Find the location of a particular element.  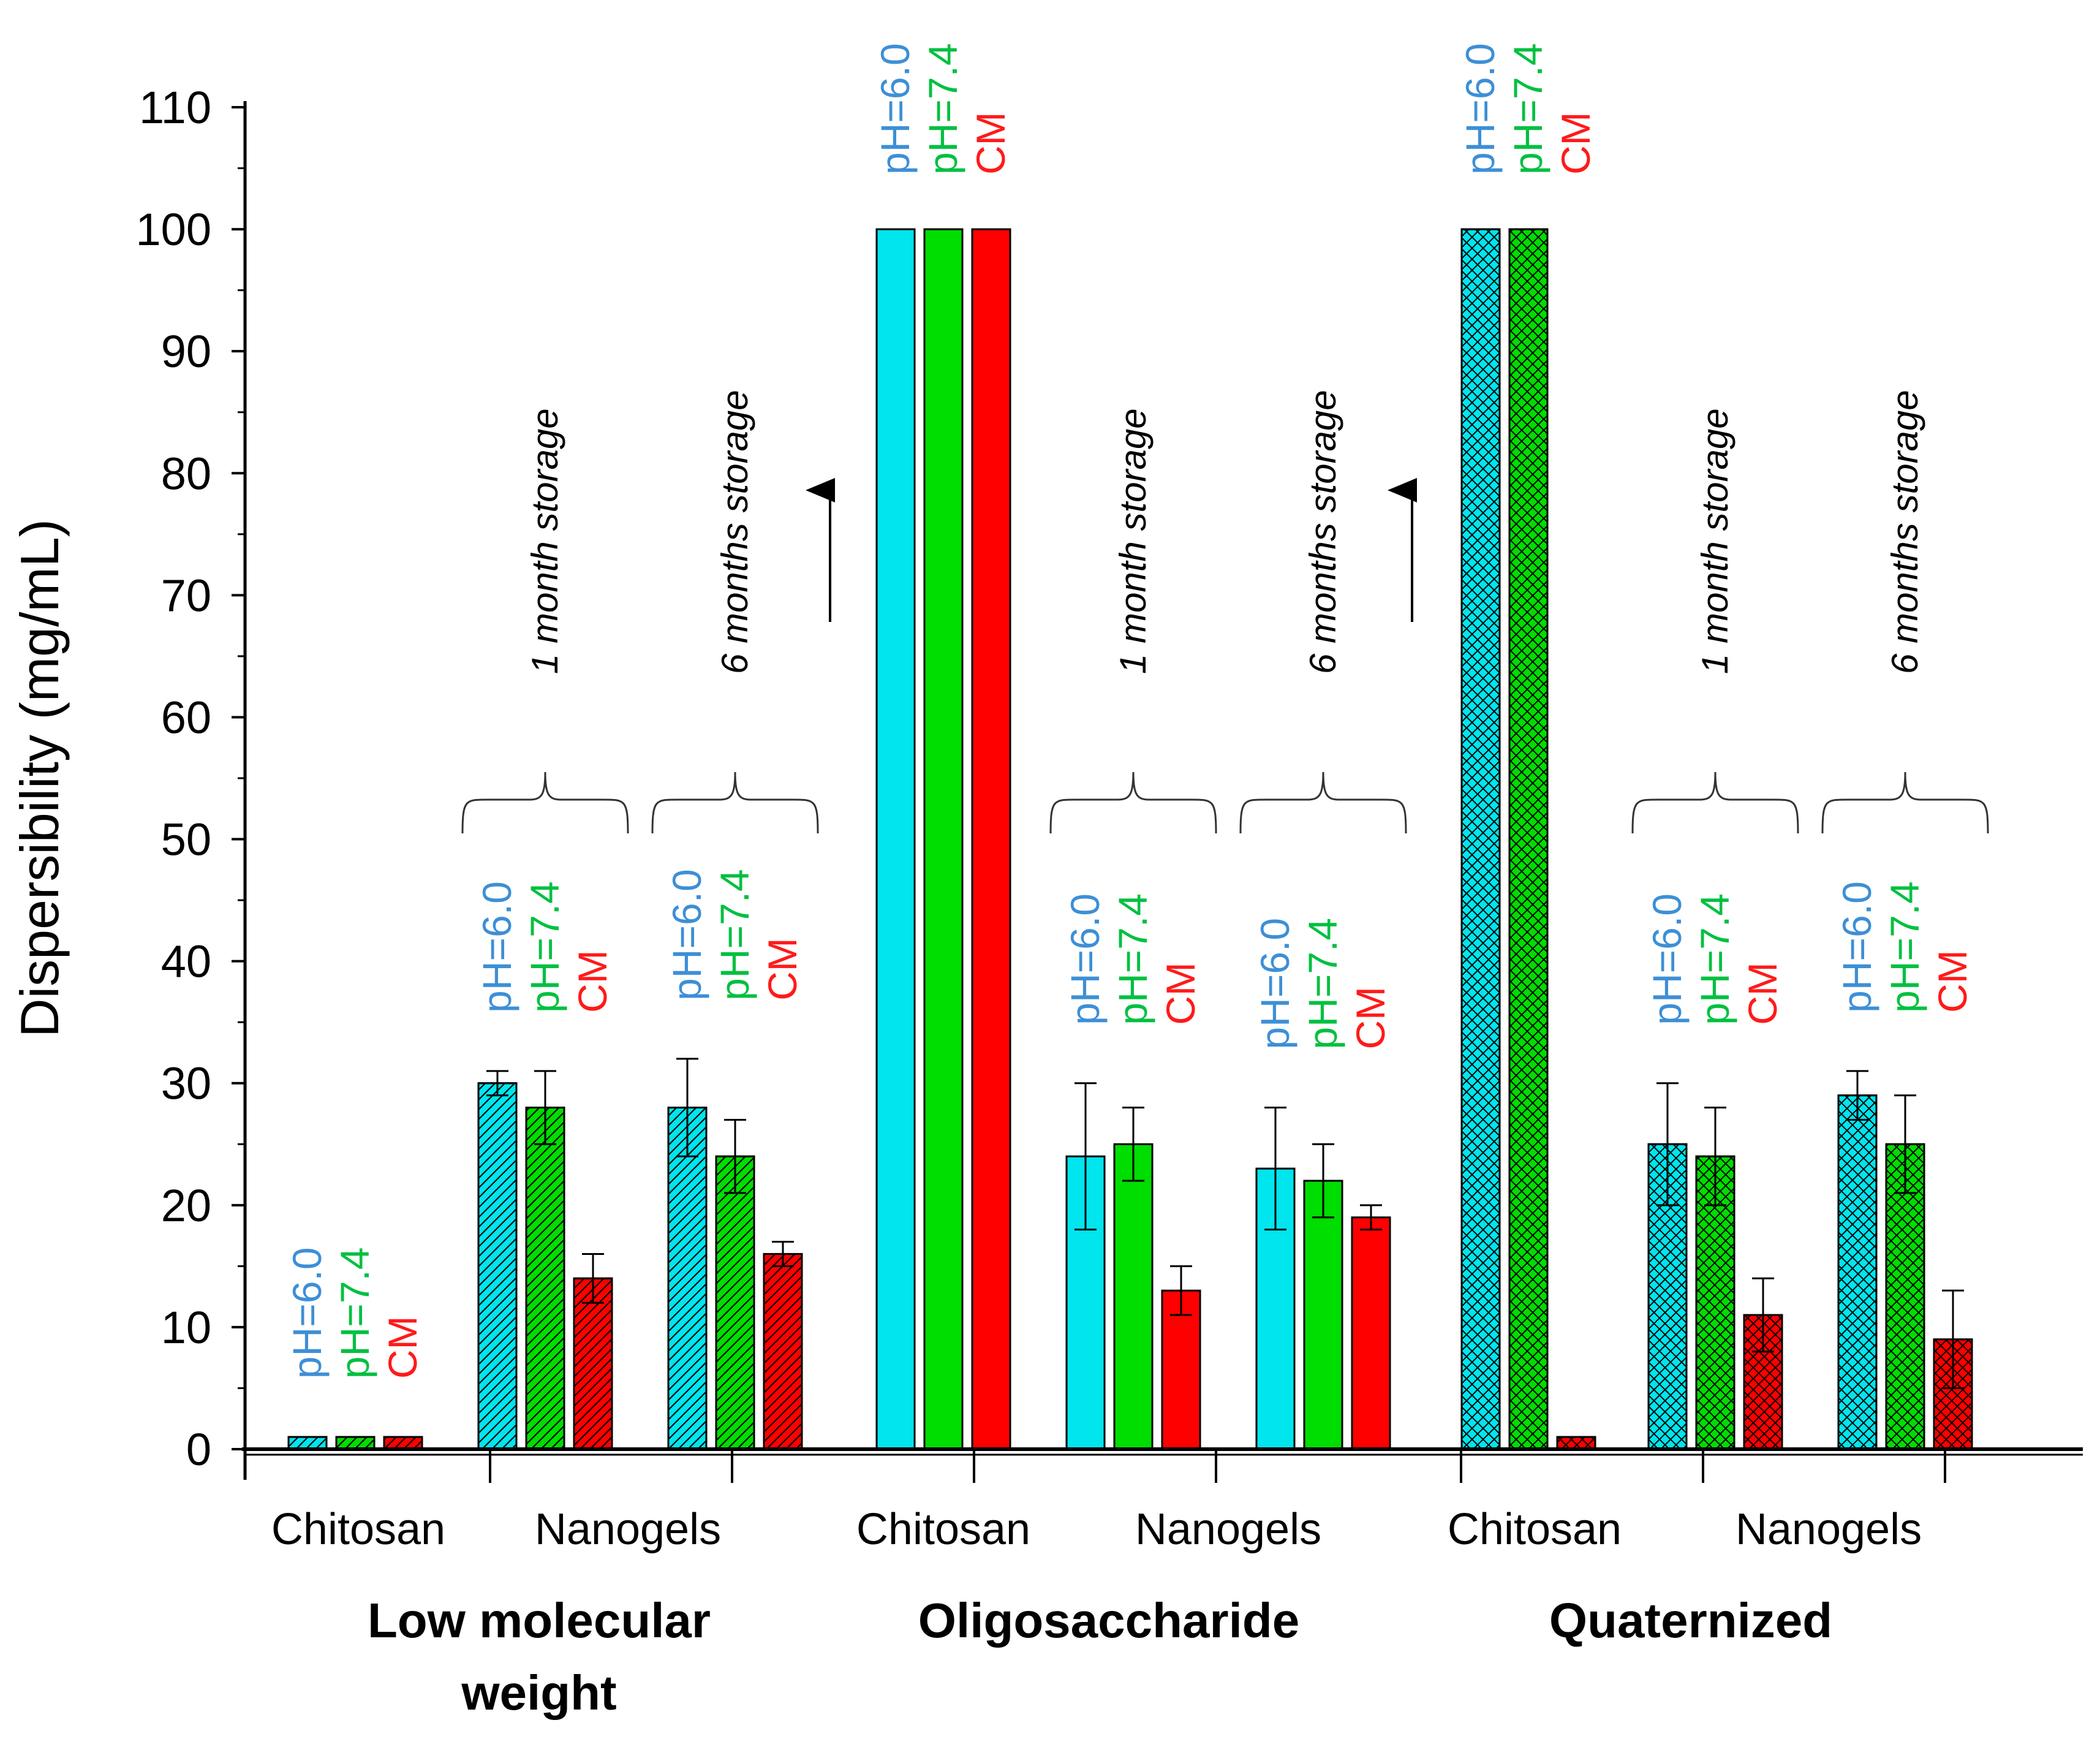

y-tick-label: 110 is located at coordinates (175, 107).